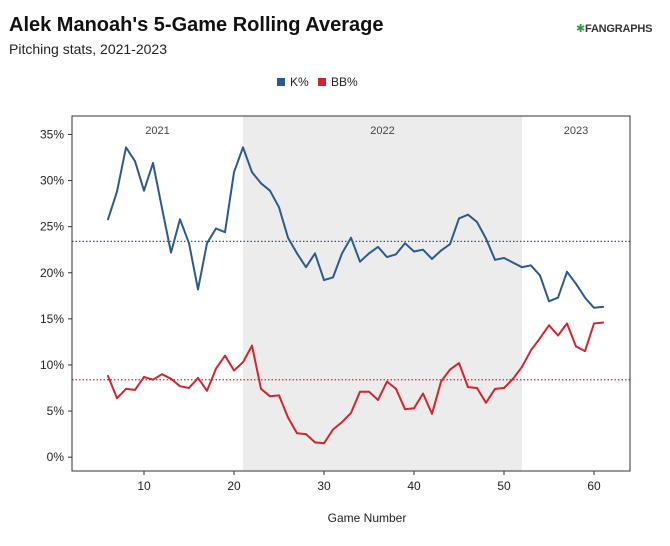 This screenshot has width=670, height=546. I want to click on legend-swatch-k-pct, so click(281, 82).